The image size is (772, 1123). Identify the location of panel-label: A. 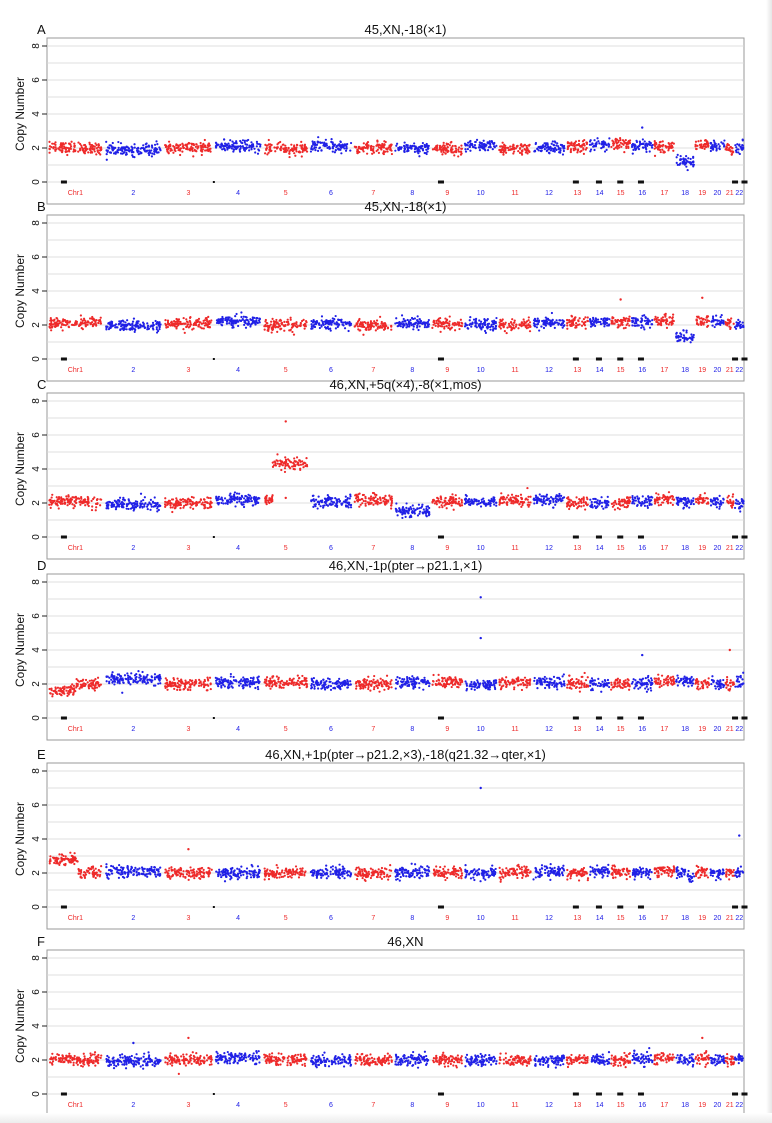
(41, 29).